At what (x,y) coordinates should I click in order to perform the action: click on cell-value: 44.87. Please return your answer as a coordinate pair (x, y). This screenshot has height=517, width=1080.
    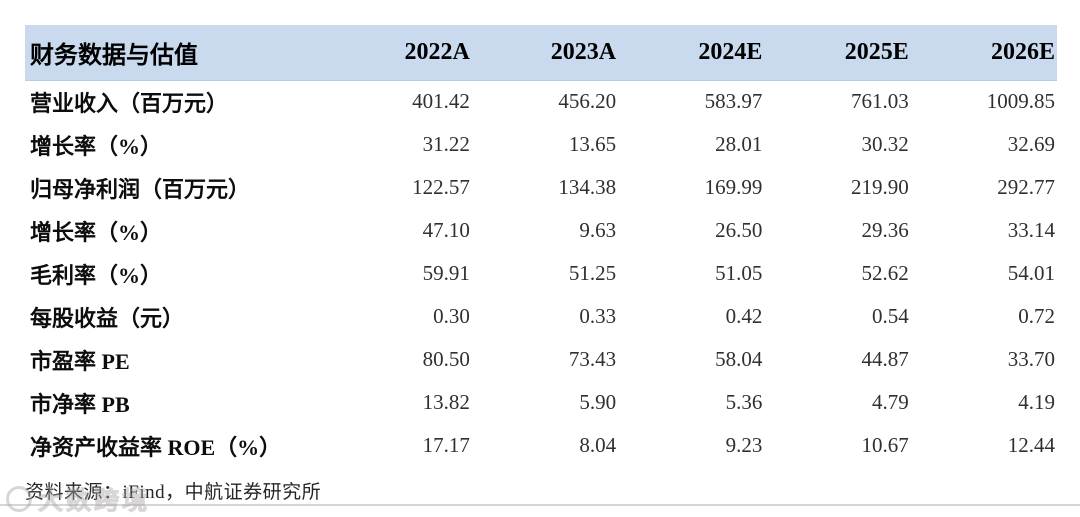
    Looking at the image, I should click on (885, 359).